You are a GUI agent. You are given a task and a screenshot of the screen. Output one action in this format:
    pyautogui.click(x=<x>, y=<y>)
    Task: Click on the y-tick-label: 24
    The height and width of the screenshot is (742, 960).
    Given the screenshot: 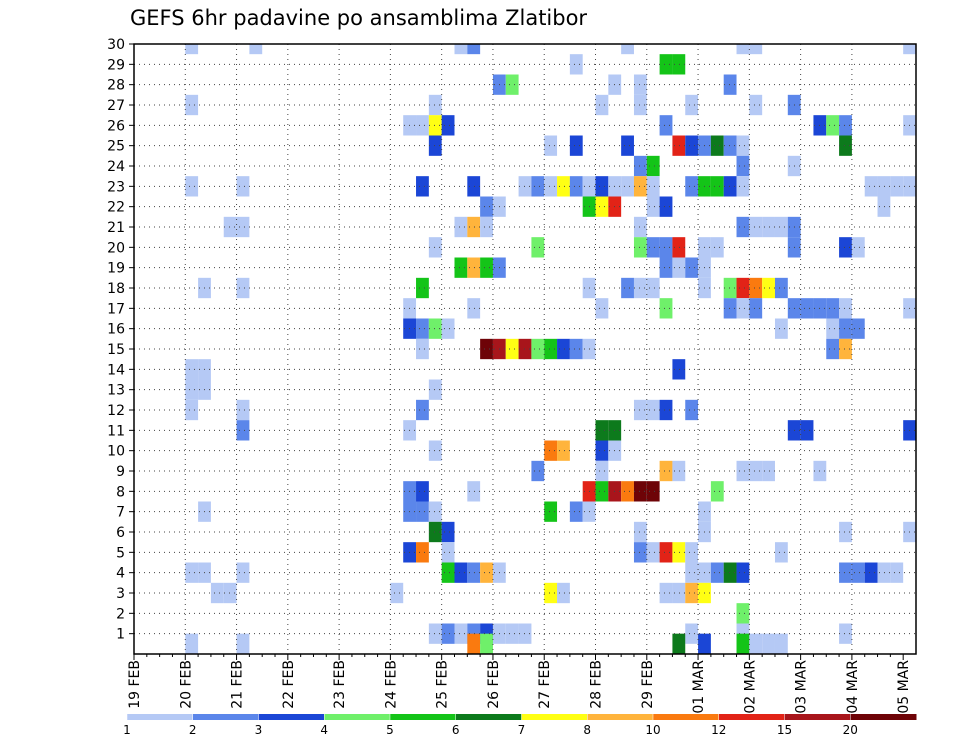 What is the action you would take?
    pyautogui.click(x=116, y=167)
    